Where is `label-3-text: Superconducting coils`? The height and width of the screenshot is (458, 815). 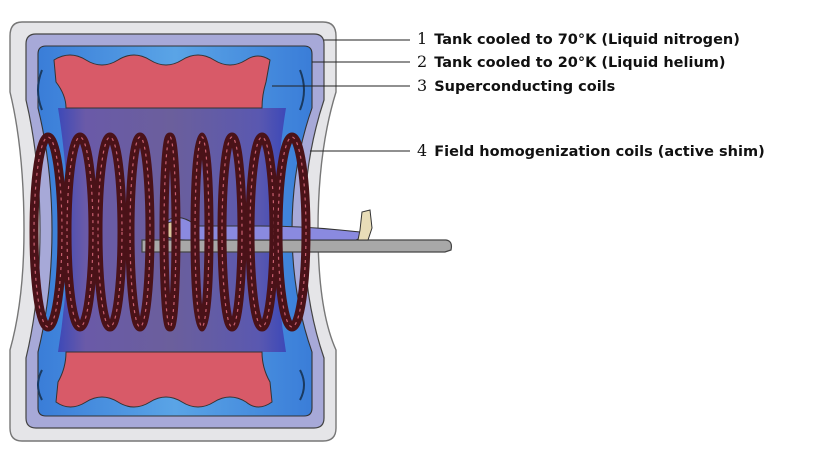
label-3-text: Superconducting coils is located at coordinates (525, 87).